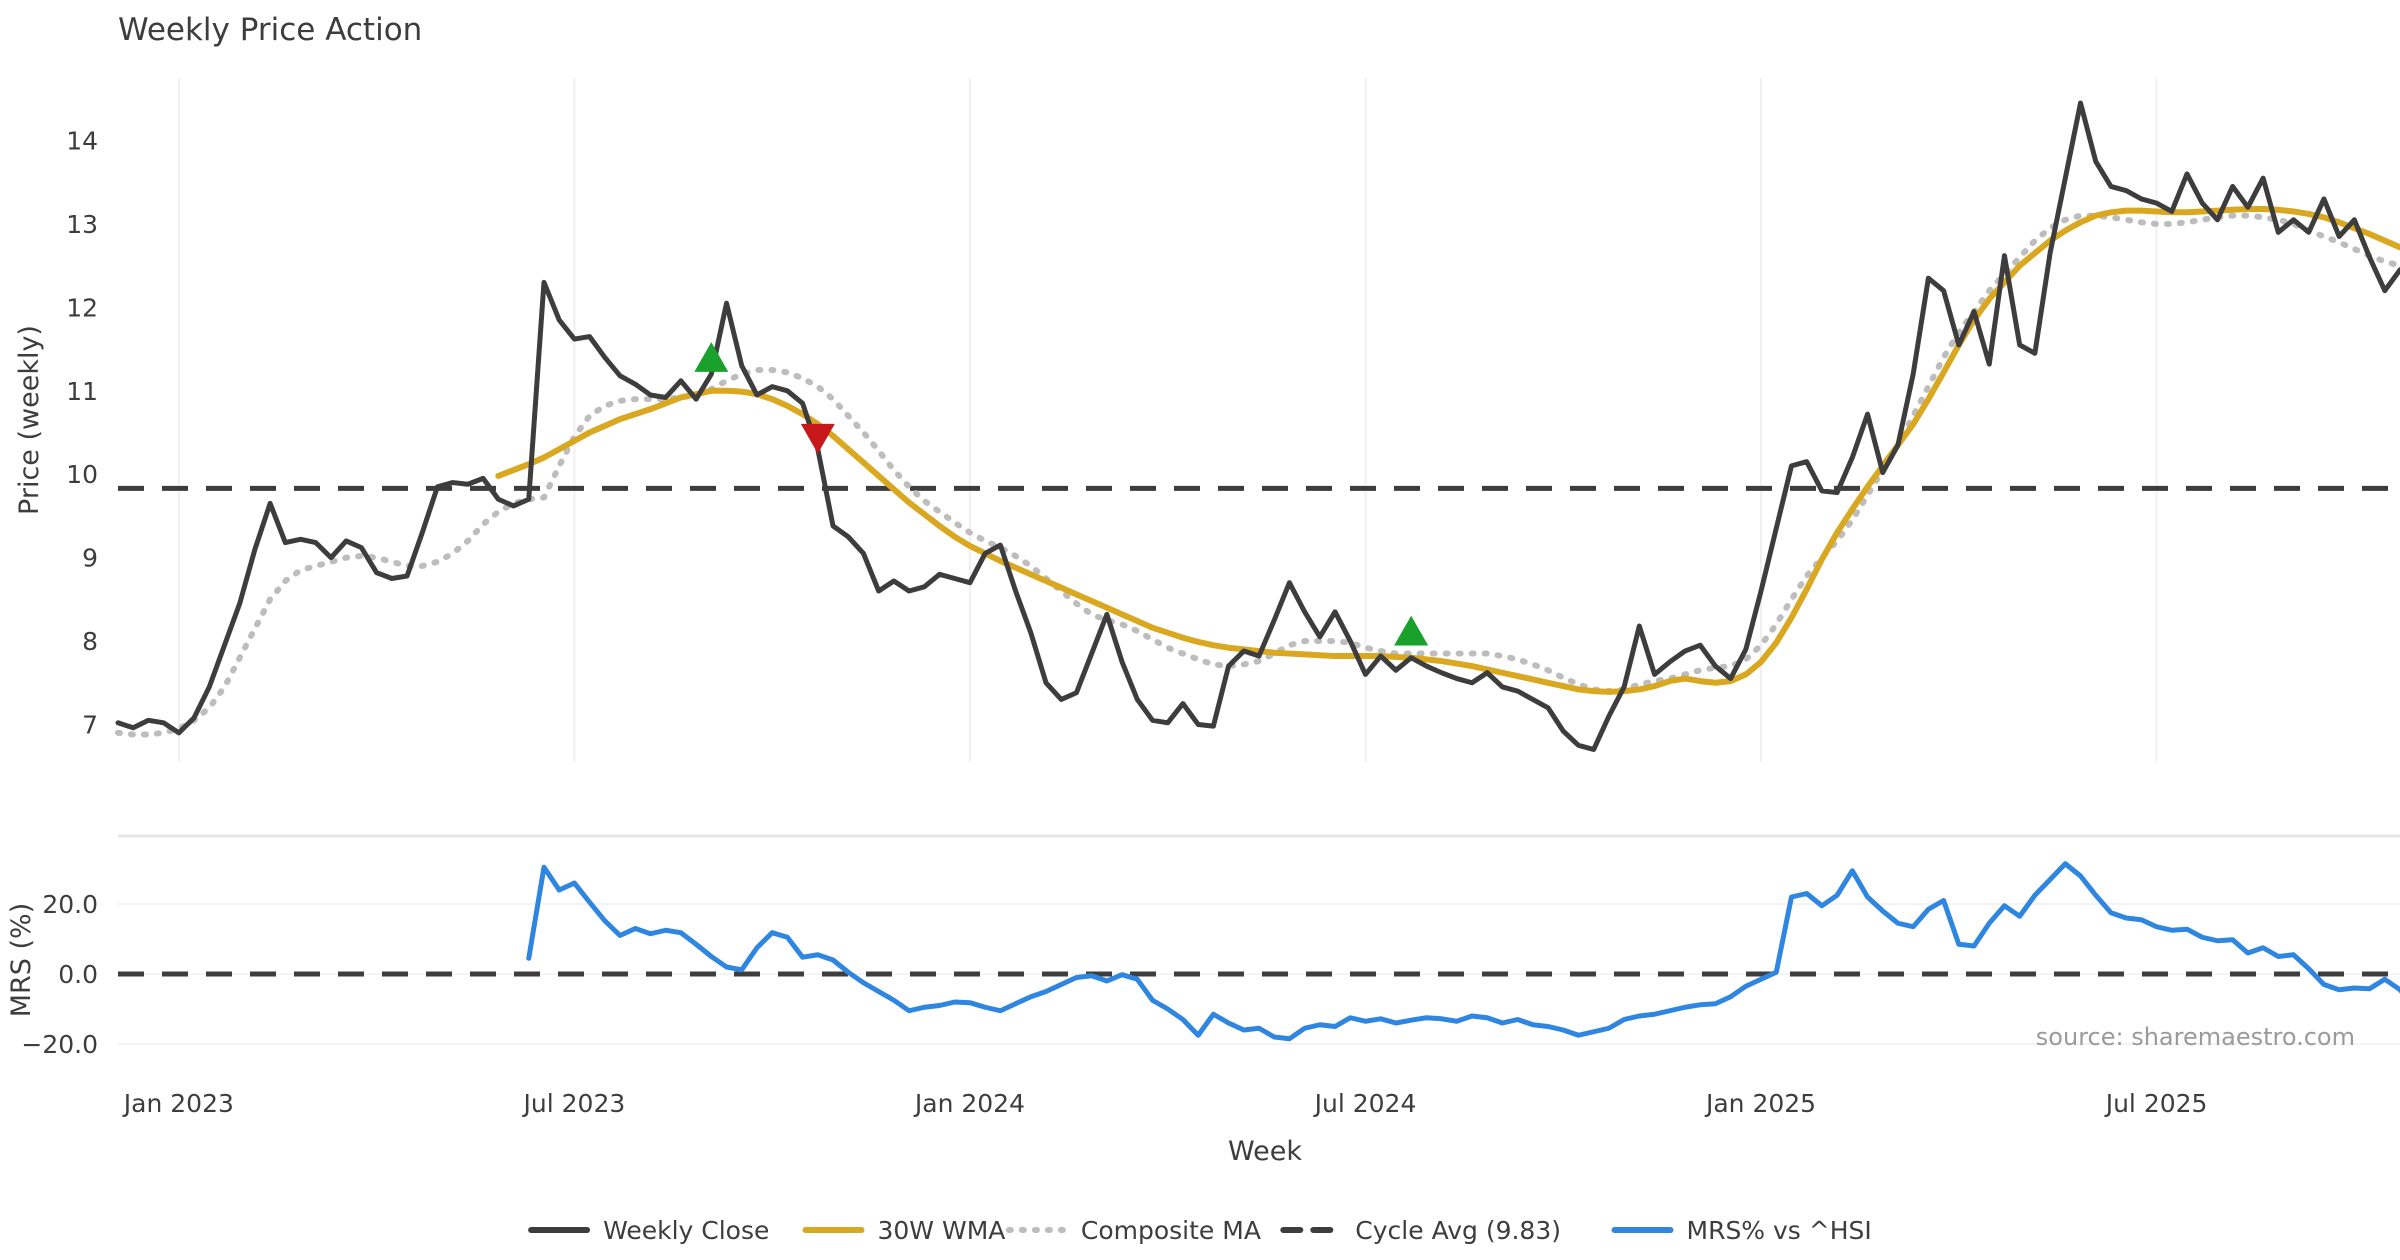 The image size is (2400, 1260). What do you see at coordinates (2156, 1103) in the screenshot?
I see `x-tick-jul-2025: Jul 2025` at bounding box center [2156, 1103].